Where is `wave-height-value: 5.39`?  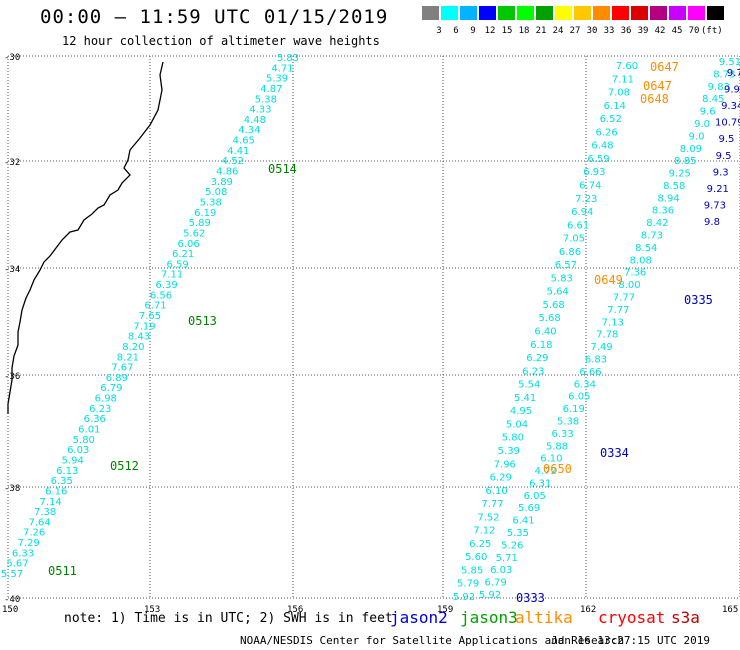
wave-height-value: 5.39 is located at coordinates (277, 79).